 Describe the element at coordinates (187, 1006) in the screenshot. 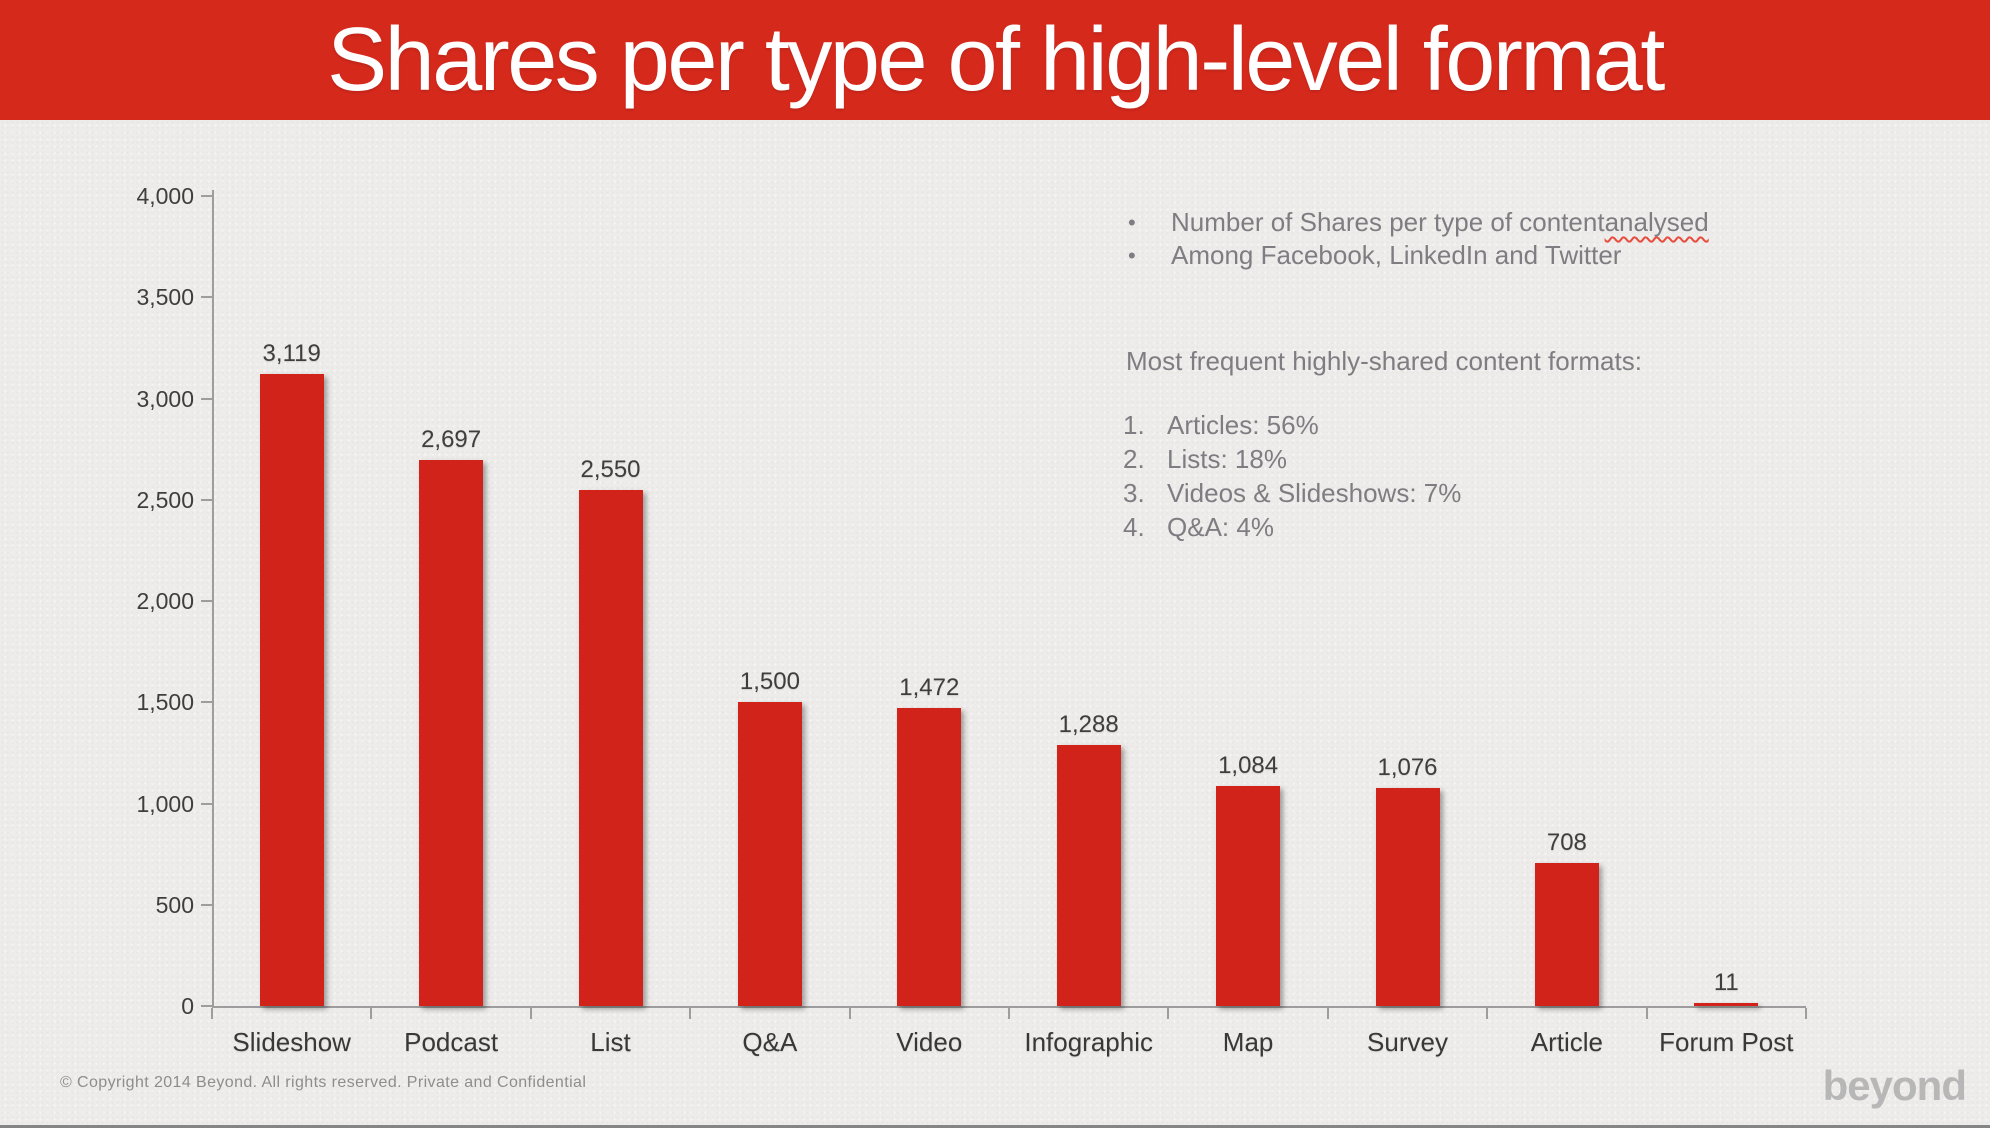

I see `y-axis-tick-label: 0` at that location.